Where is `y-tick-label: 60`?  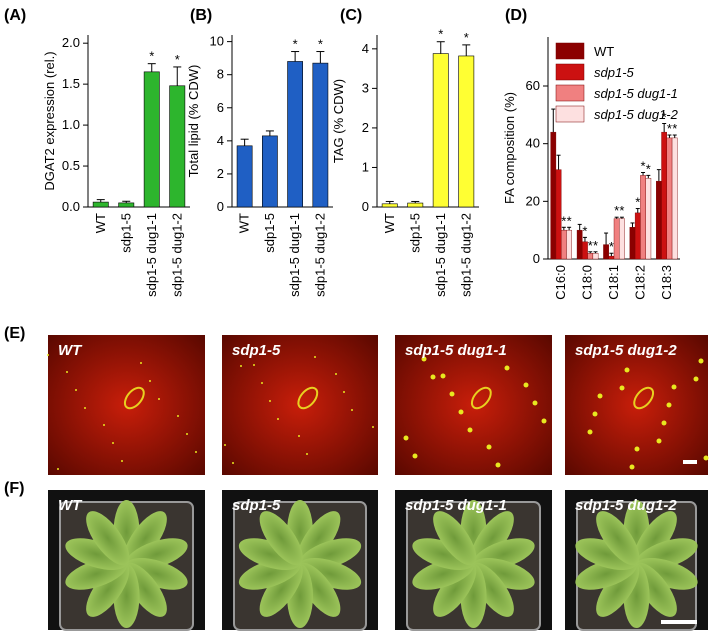 y-tick-label: 60 is located at coordinates (533, 85).